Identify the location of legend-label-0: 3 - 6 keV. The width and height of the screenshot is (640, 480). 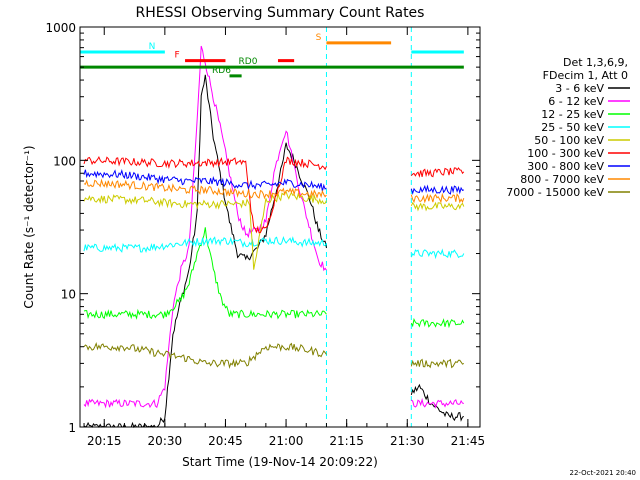
(579, 88).